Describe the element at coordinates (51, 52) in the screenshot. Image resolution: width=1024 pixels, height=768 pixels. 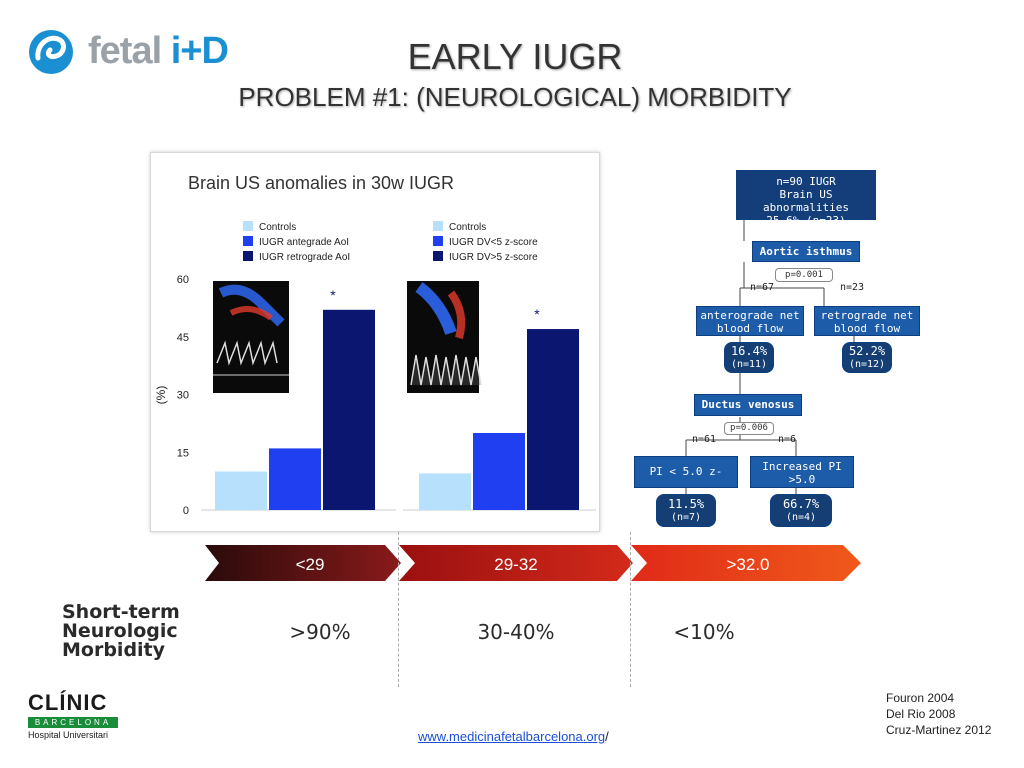
I see `fetal-logo-icon` at that location.